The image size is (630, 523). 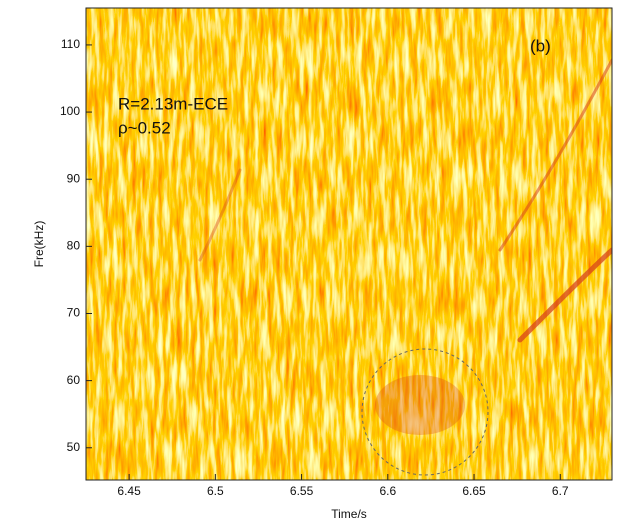 What do you see at coordinates (540, 45) in the screenshot?
I see `annotation: (b)` at bounding box center [540, 45].